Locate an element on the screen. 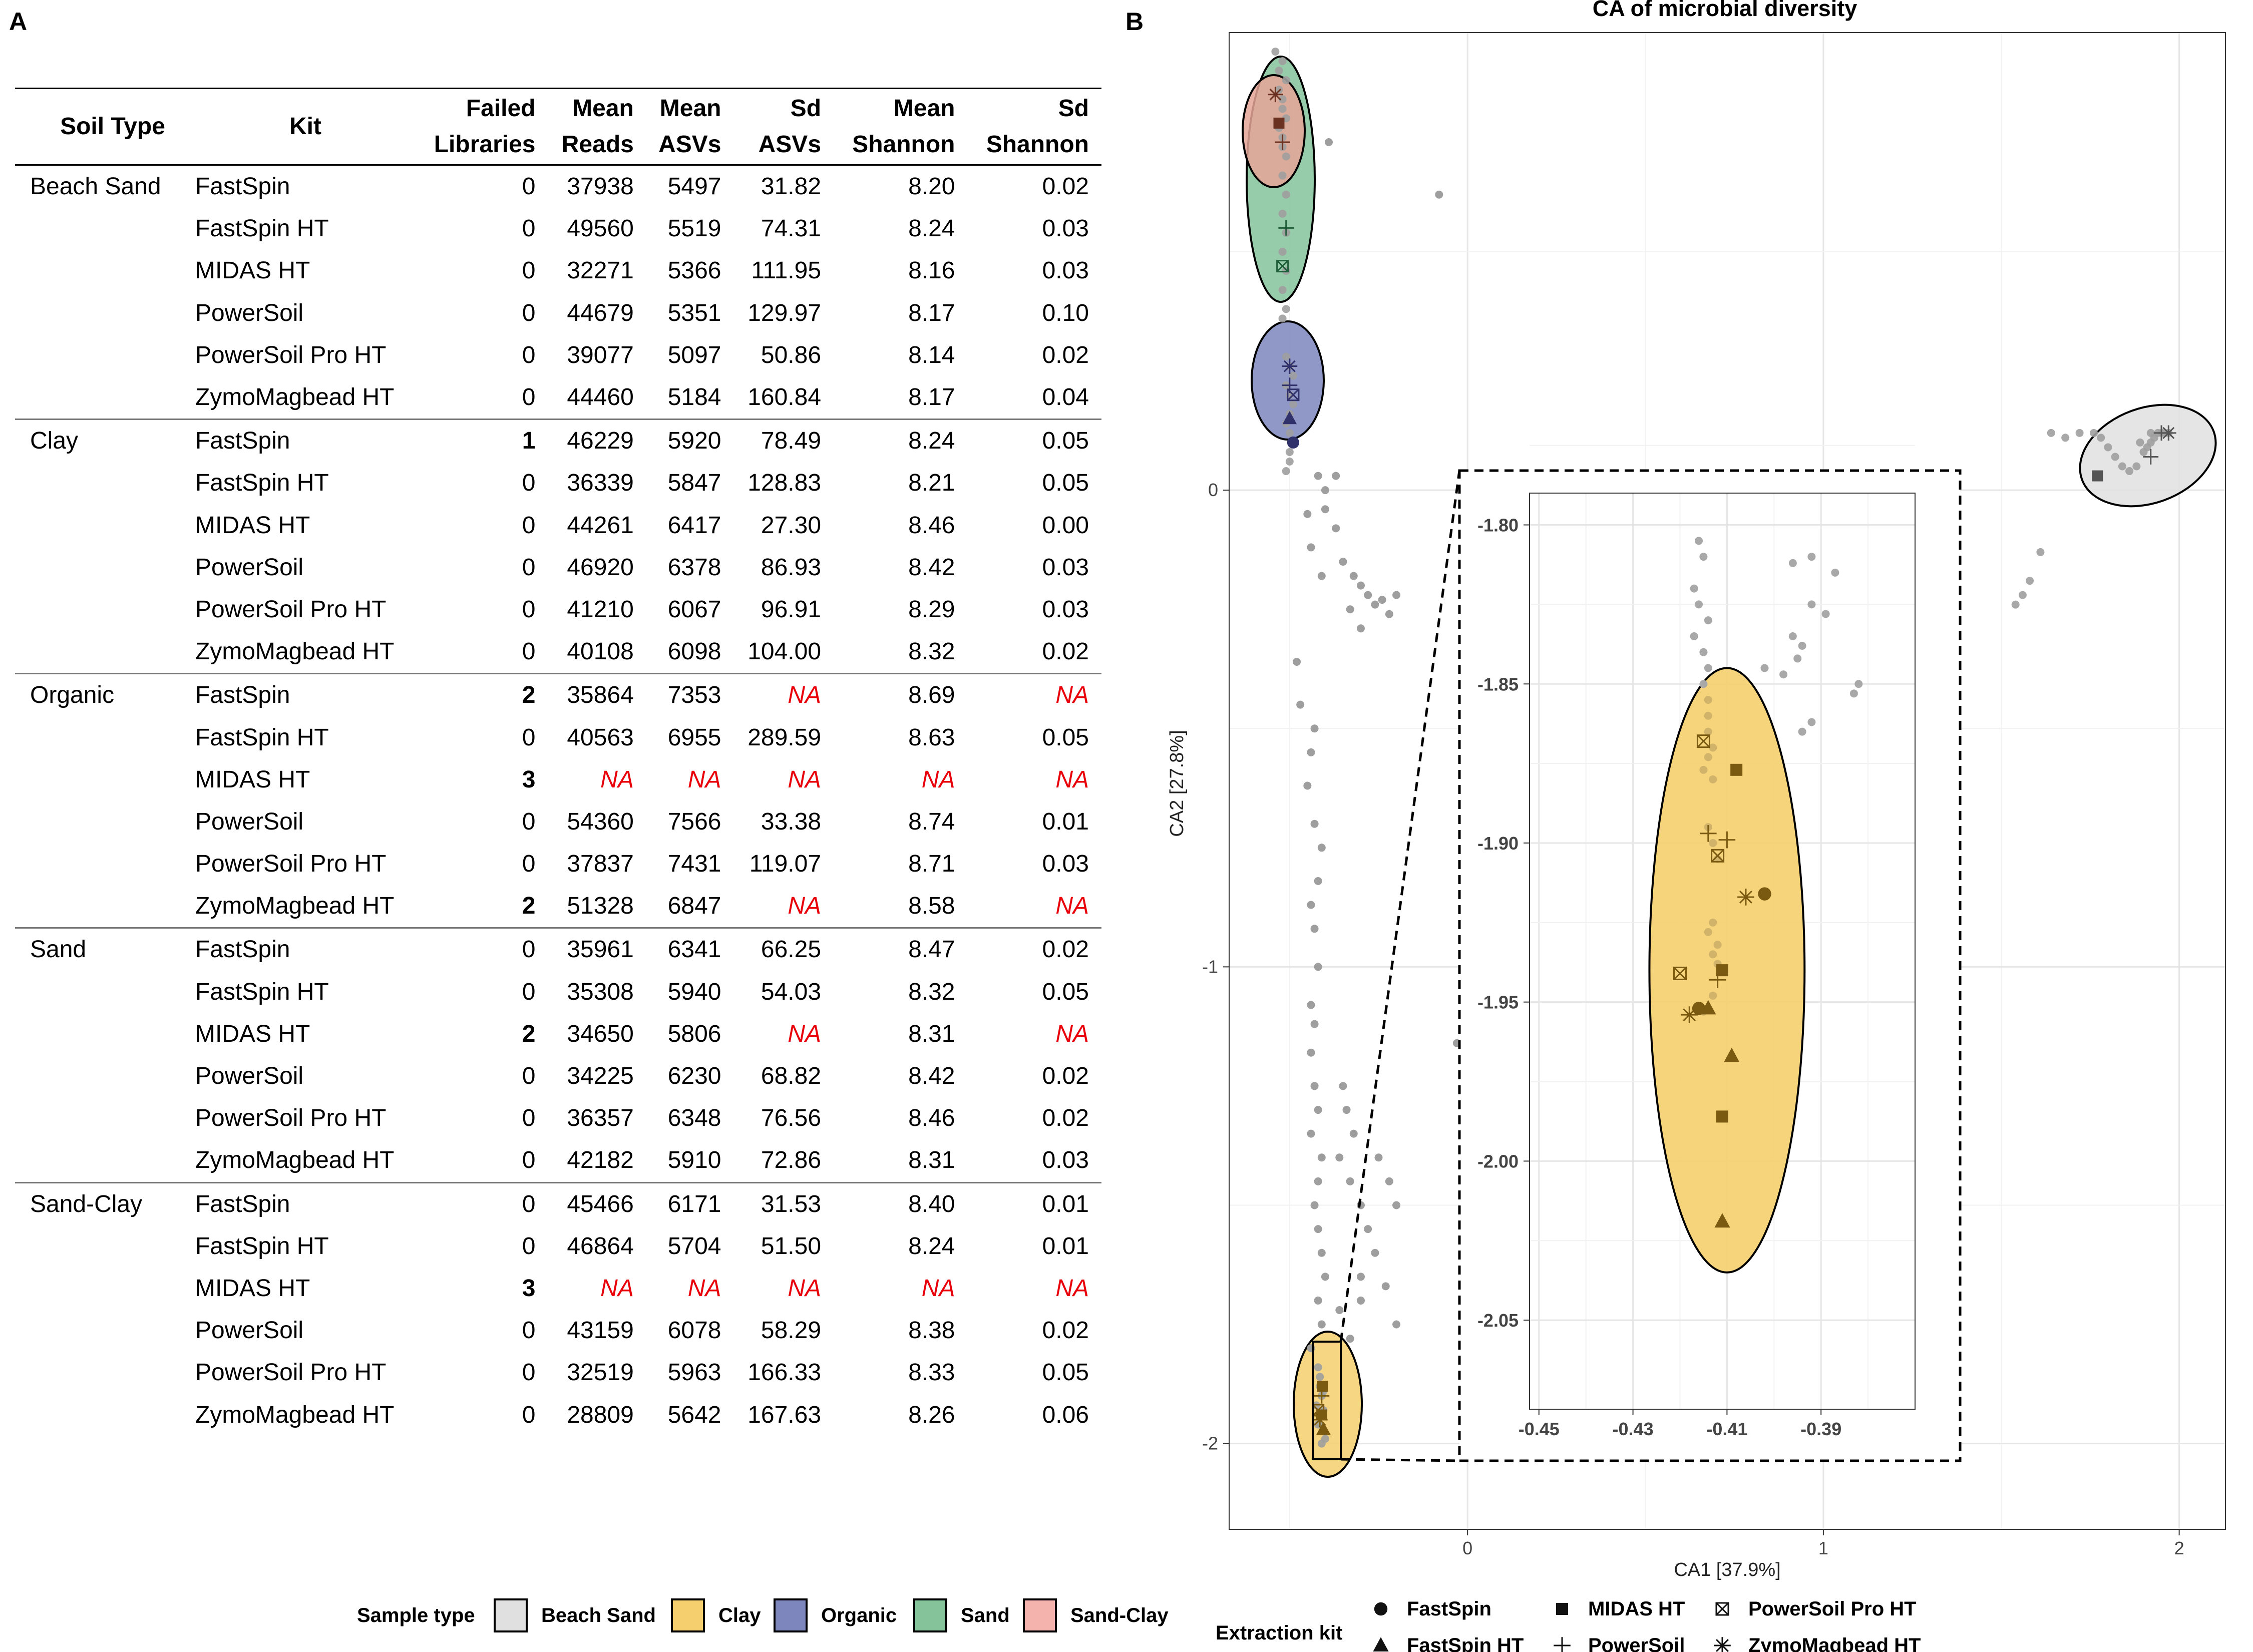  soil-type-cell: Clay is located at coordinates (105, 441).